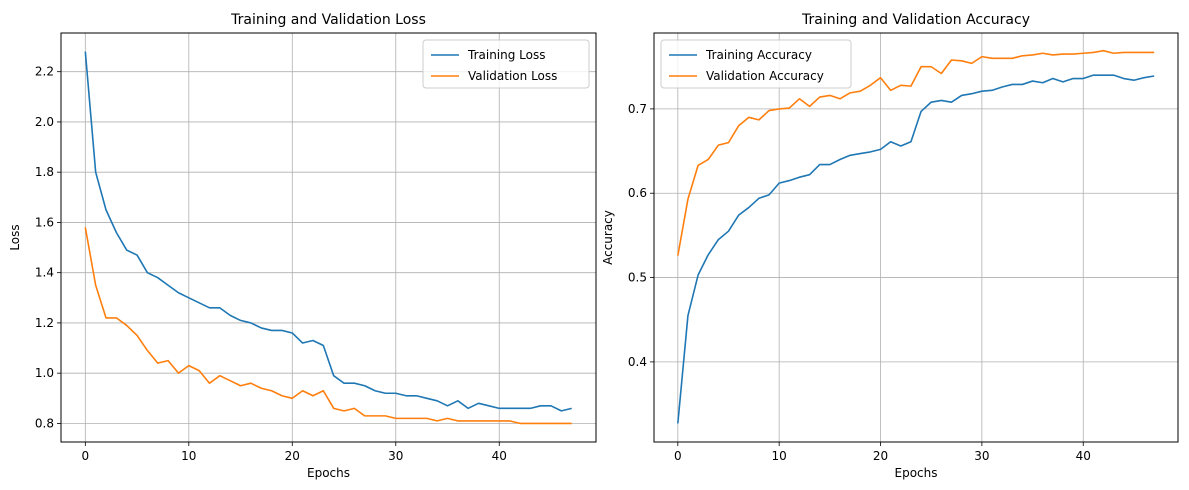 This screenshot has width=1189, height=490. I want to click on loss-y-tick-label: 1.2, so click(44, 323).